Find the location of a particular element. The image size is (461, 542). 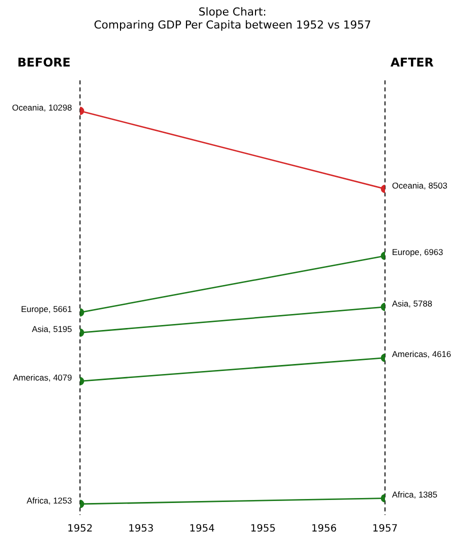

data-label: Asia, 5195 is located at coordinates (52, 329).